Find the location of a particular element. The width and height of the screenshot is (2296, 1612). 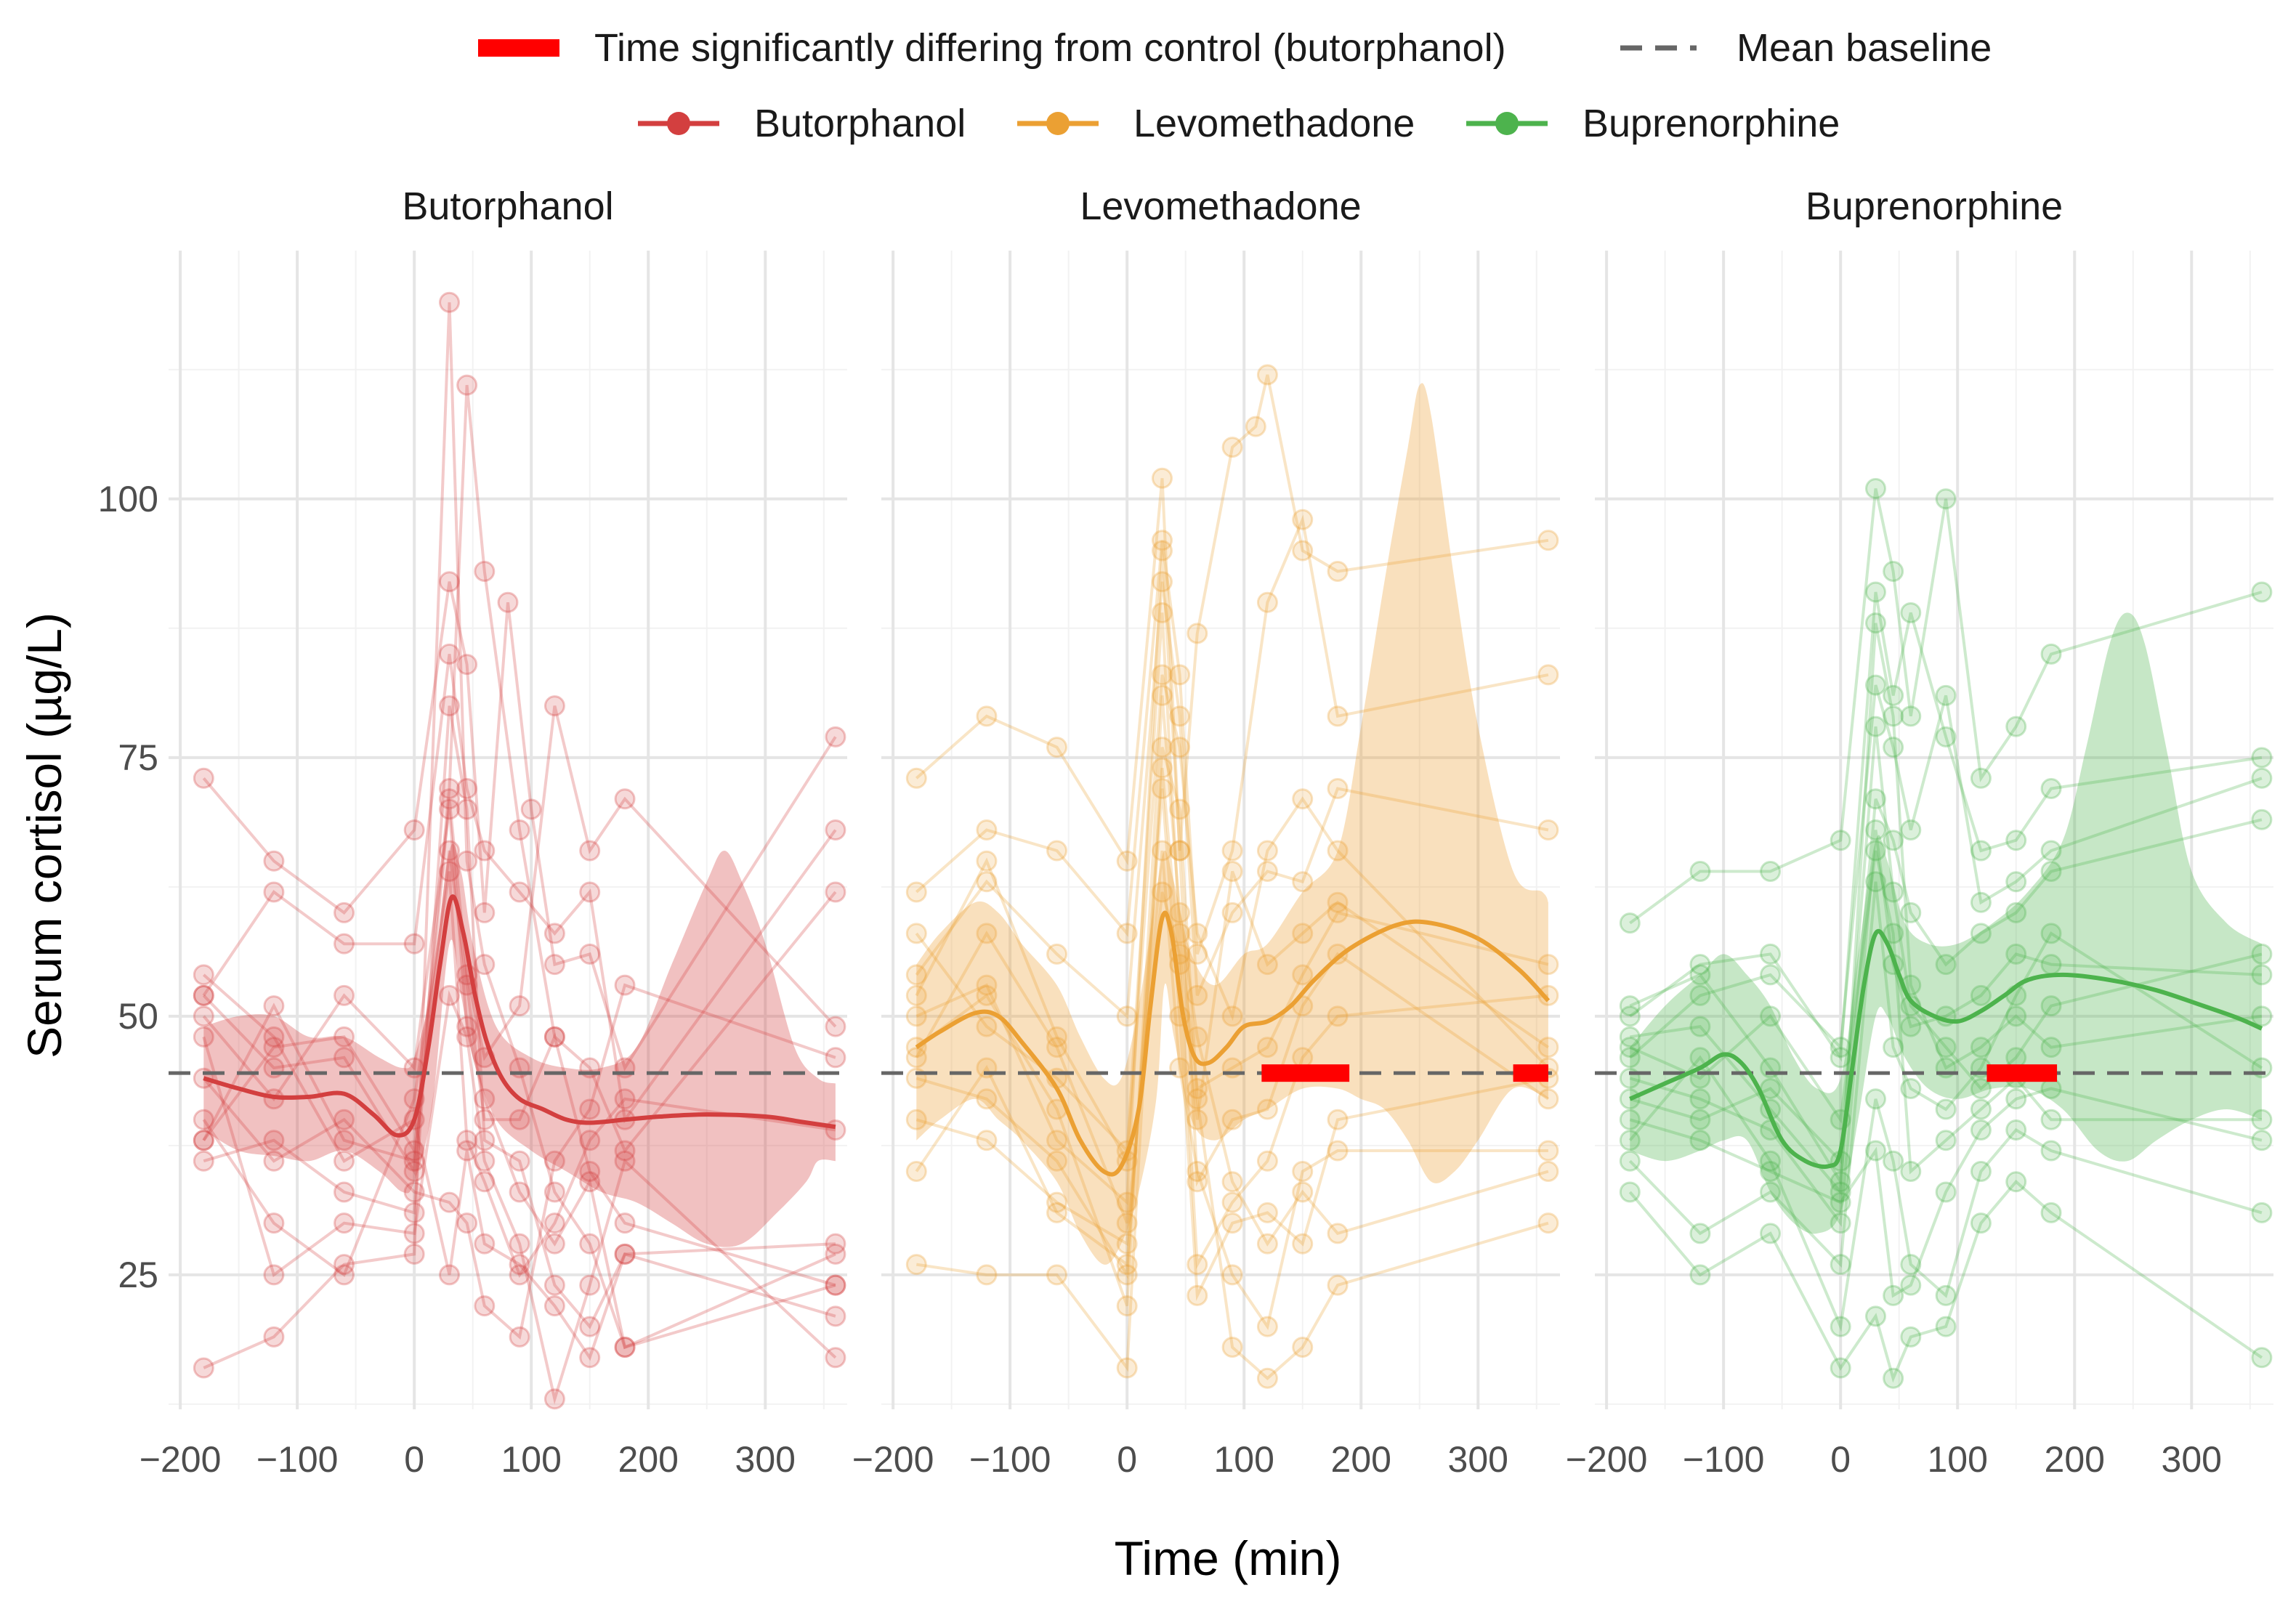

panel-title: Butorphanol is located at coordinates (507, 206).